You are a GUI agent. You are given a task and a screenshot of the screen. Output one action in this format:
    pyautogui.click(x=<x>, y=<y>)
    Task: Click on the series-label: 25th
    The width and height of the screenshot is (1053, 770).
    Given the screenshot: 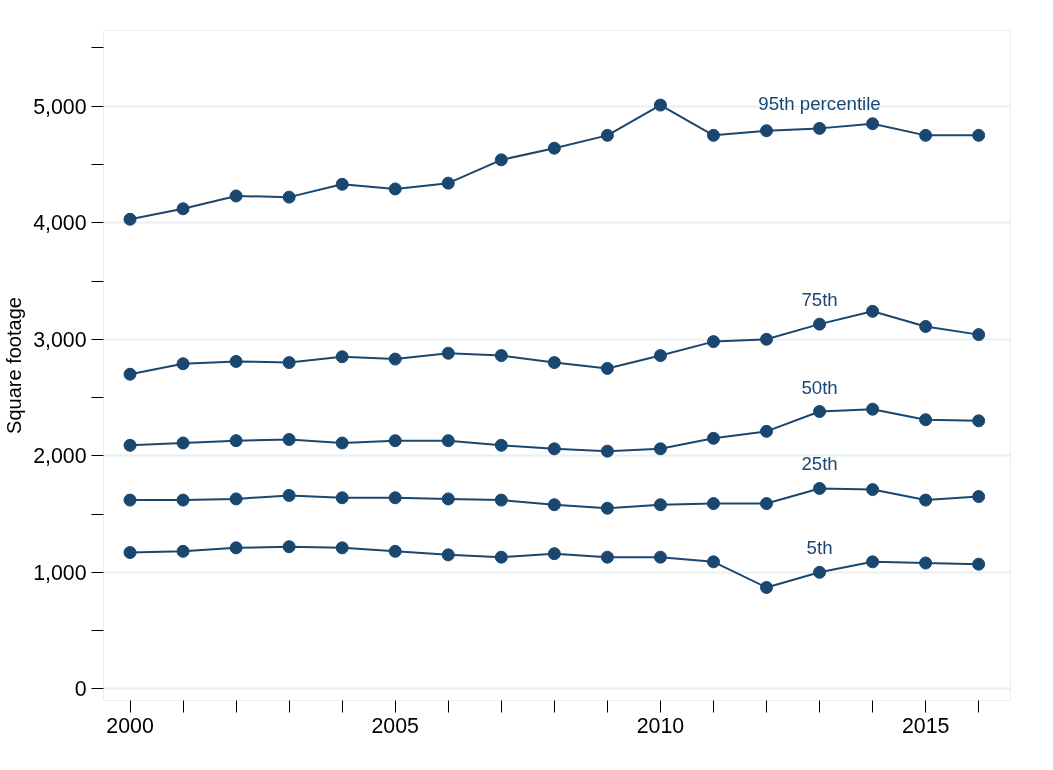 What is the action you would take?
    pyautogui.click(x=819, y=464)
    